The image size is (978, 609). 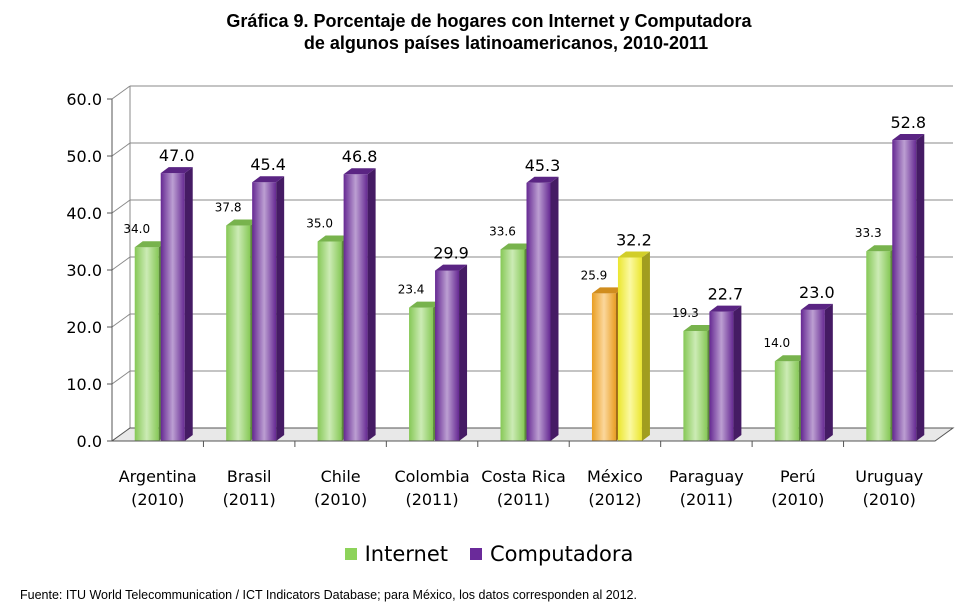 What do you see at coordinates (685, 313) in the screenshot?
I see `data-label-internet: 19.3` at bounding box center [685, 313].